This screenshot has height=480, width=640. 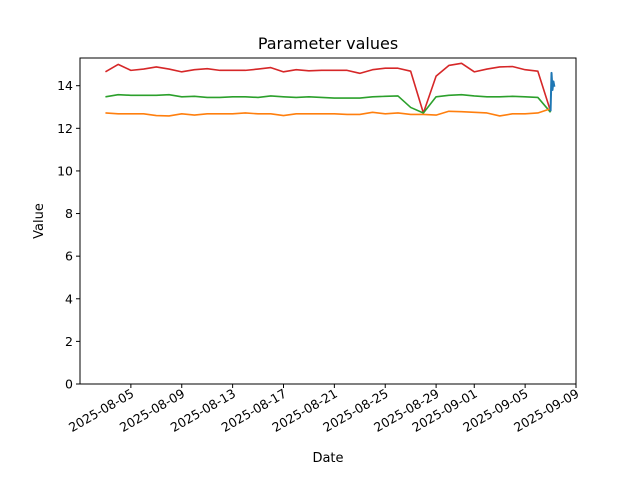 What do you see at coordinates (39, 221) in the screenshot?
I see `y-axis-label: Value` at bounding box center [39, 221].